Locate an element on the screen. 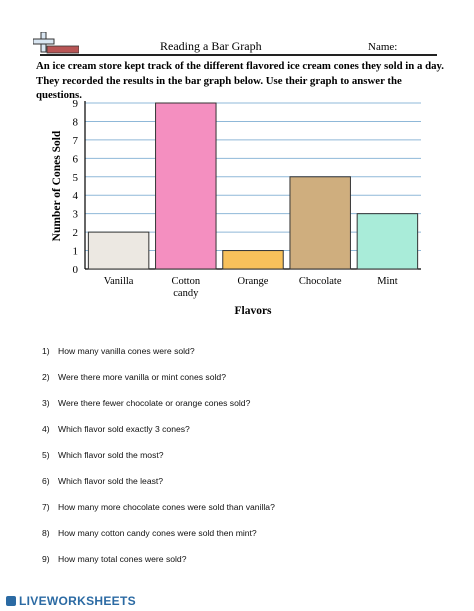 Image resolution: width=474 pixels, height=611 pixels. liveworksheets-logo-icon is located at coordinates (11, 601).